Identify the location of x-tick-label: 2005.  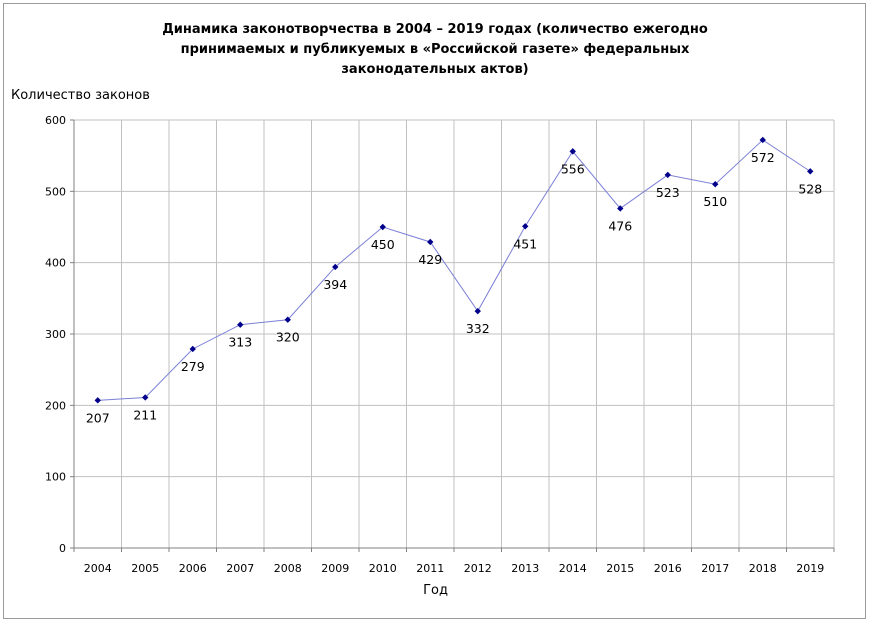
(145, 568).